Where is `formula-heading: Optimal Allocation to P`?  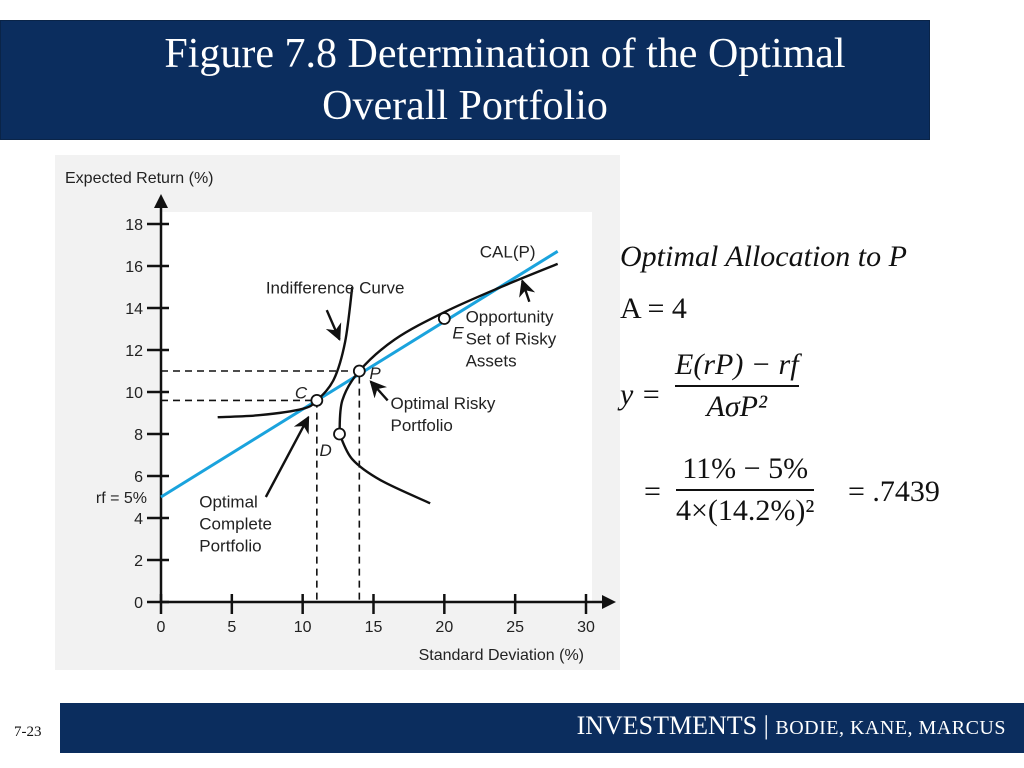 formula-heading: Optimal Allocation to P is located at coordinates (763, 256).